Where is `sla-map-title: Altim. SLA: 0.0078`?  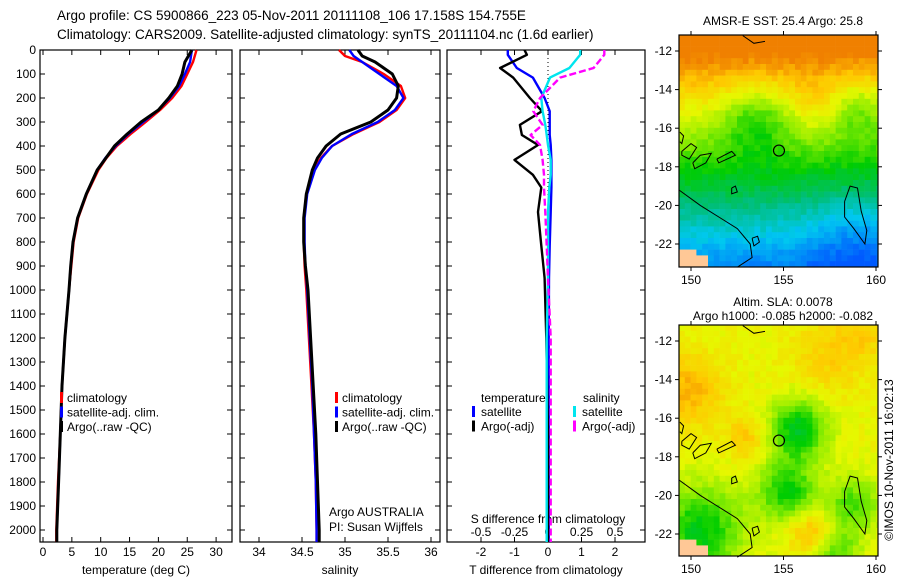
sla-map-title: Altim. SLA: 0.0078 is located at coordinates (783, 302).